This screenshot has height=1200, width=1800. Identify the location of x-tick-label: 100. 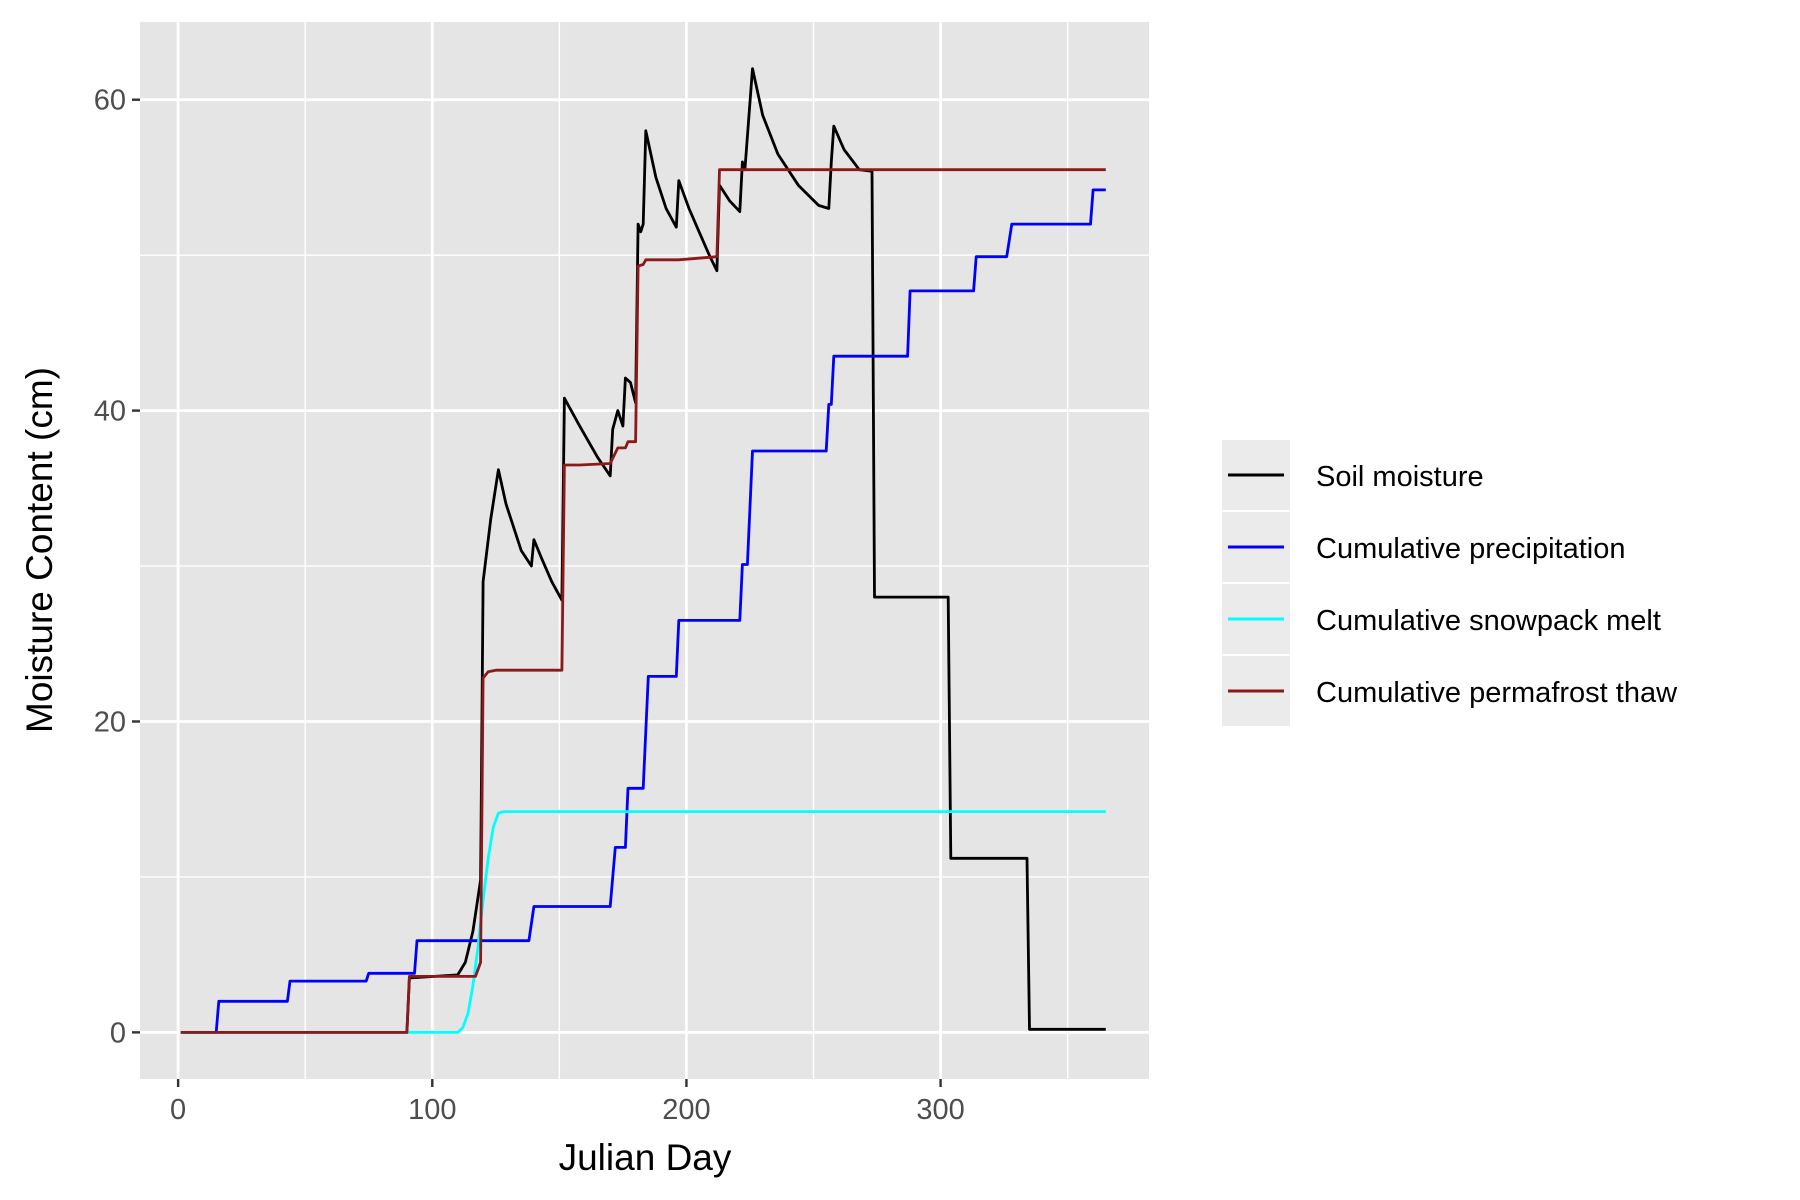
(432, 1110).